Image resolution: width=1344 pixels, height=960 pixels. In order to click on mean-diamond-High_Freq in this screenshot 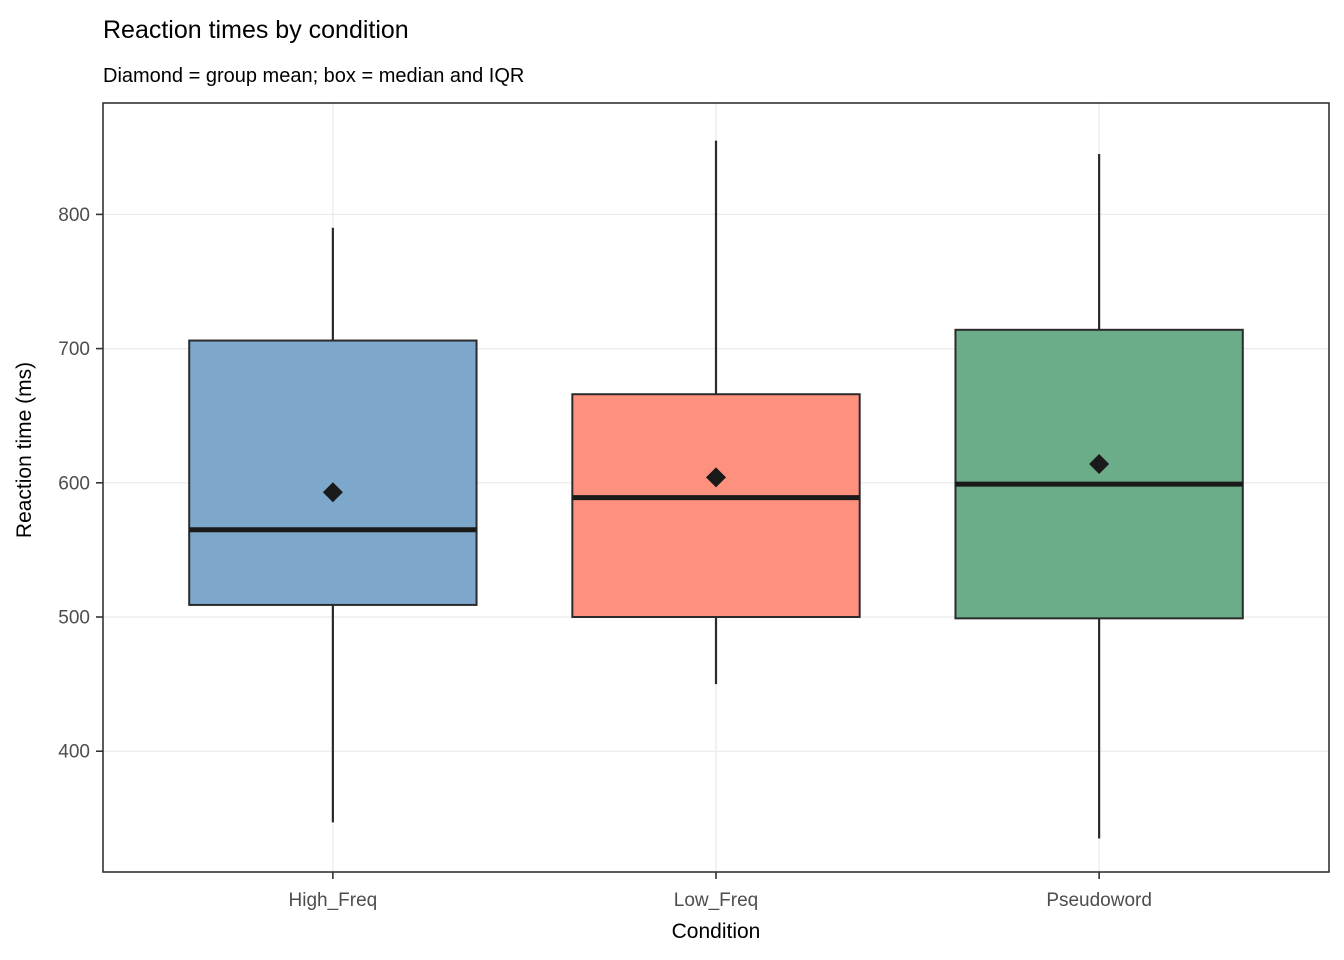, I will do `click(332, 492)`.